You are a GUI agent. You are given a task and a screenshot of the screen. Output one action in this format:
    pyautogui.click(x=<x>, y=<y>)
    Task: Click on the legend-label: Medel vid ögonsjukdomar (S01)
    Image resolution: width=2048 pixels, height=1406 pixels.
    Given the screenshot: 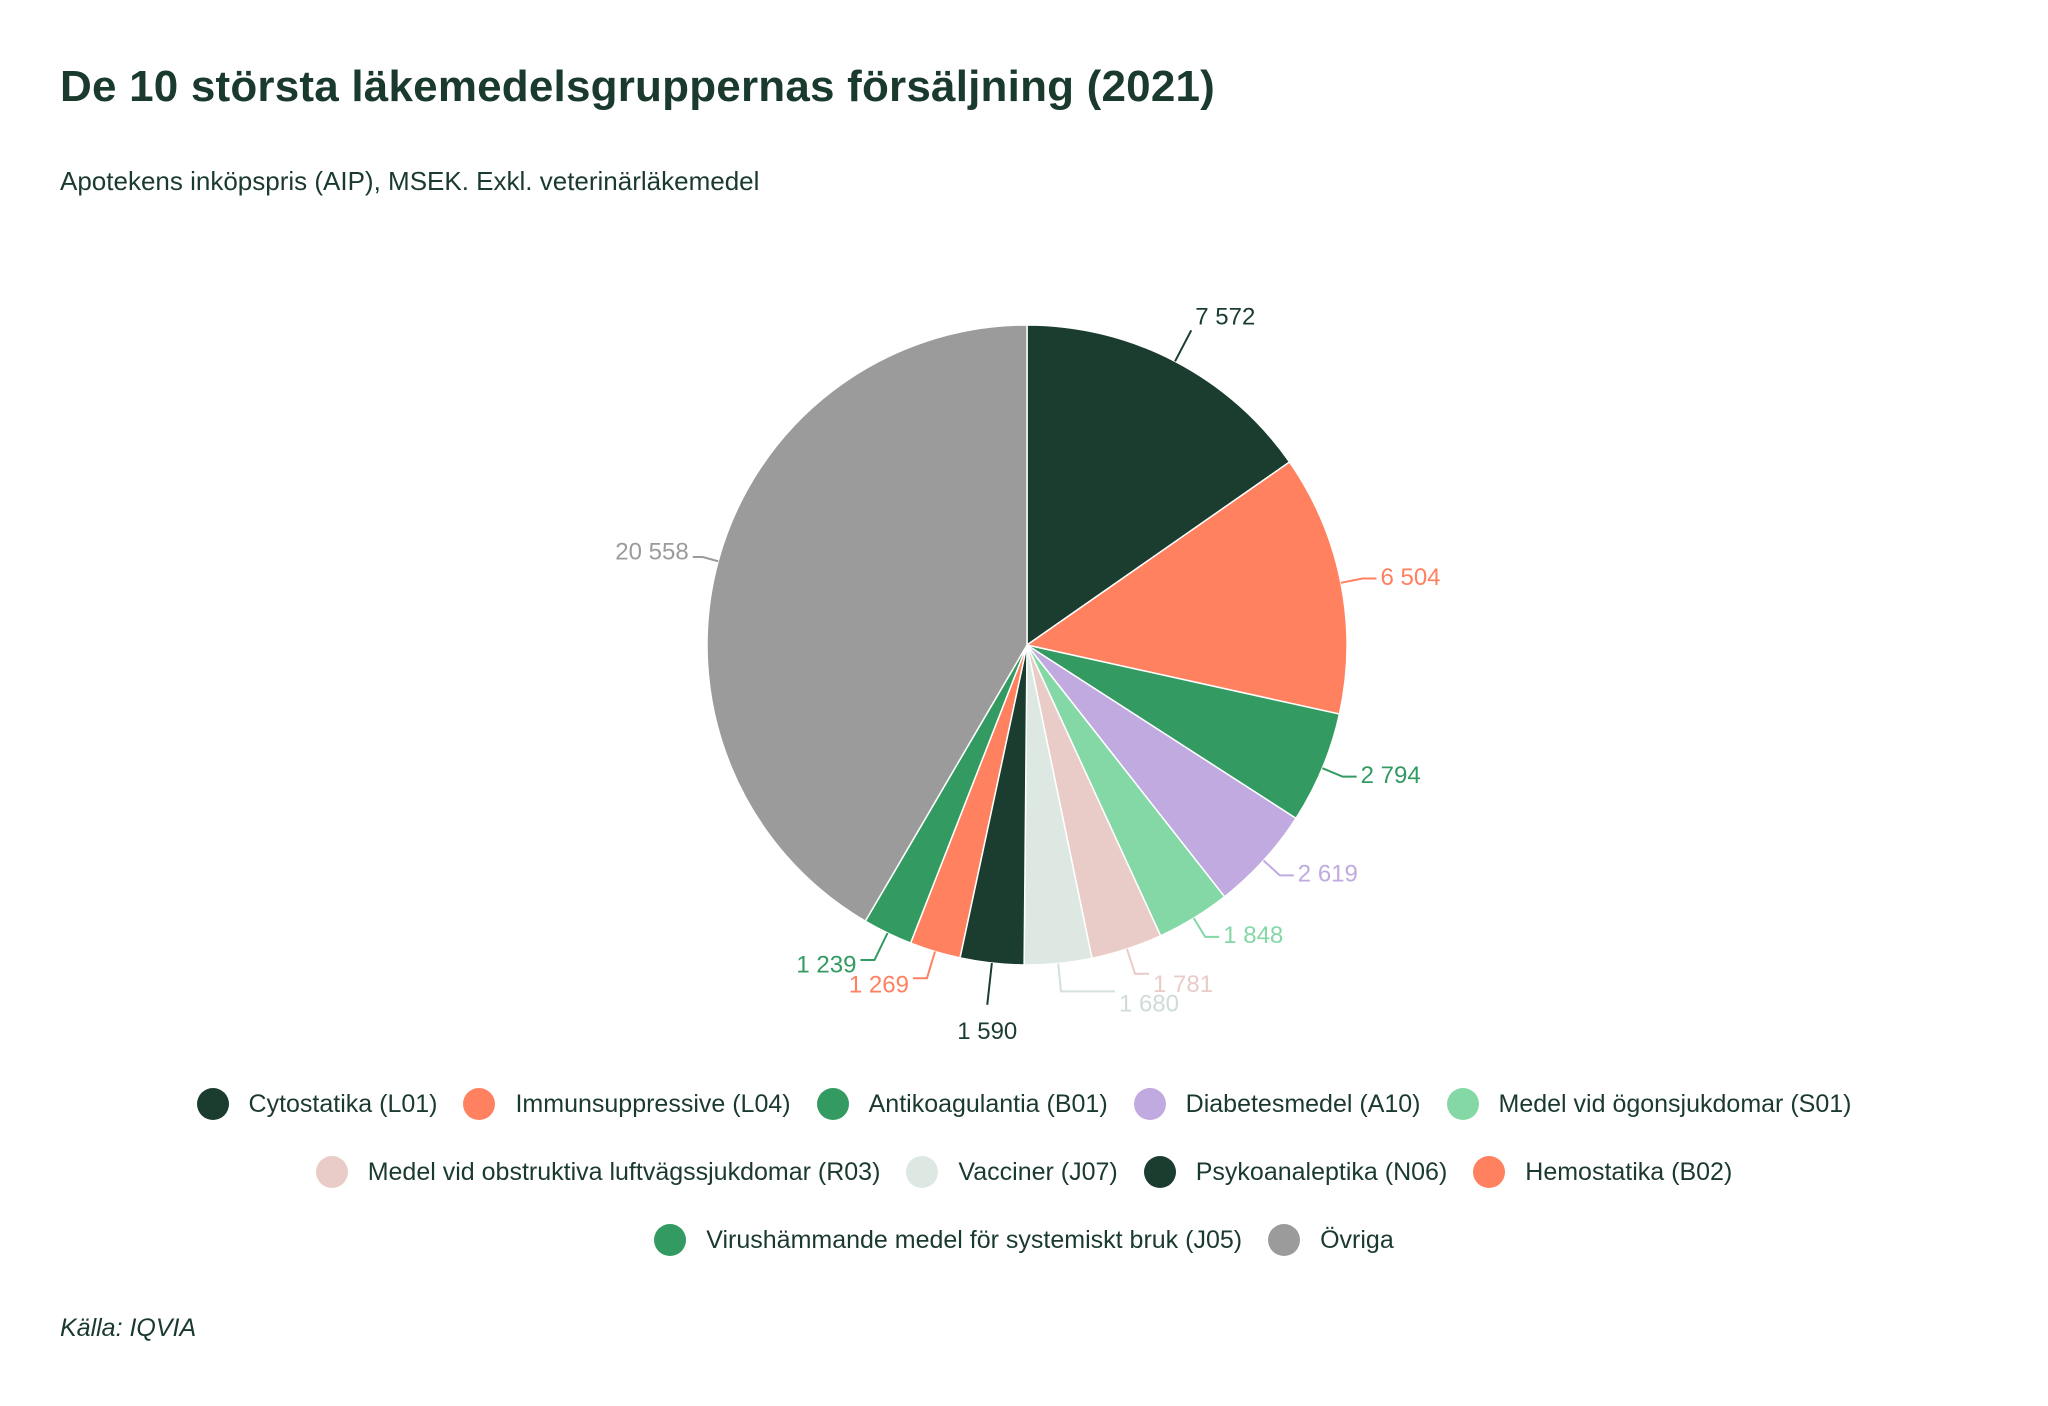 What is the action you would take?
    pyautogui.click(x=1675, y=1103)
    